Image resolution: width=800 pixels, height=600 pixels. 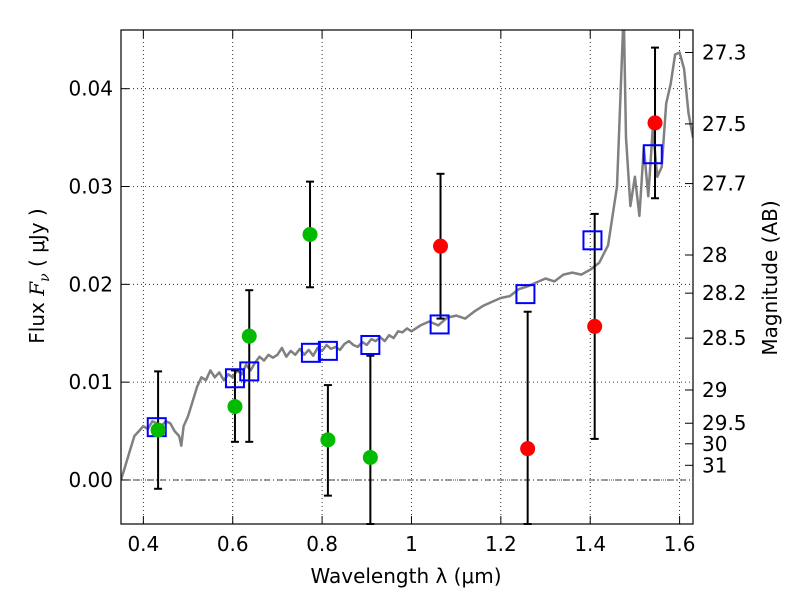 I want to click on magnitude-tick-label: 30, so click(x=714, y=444).